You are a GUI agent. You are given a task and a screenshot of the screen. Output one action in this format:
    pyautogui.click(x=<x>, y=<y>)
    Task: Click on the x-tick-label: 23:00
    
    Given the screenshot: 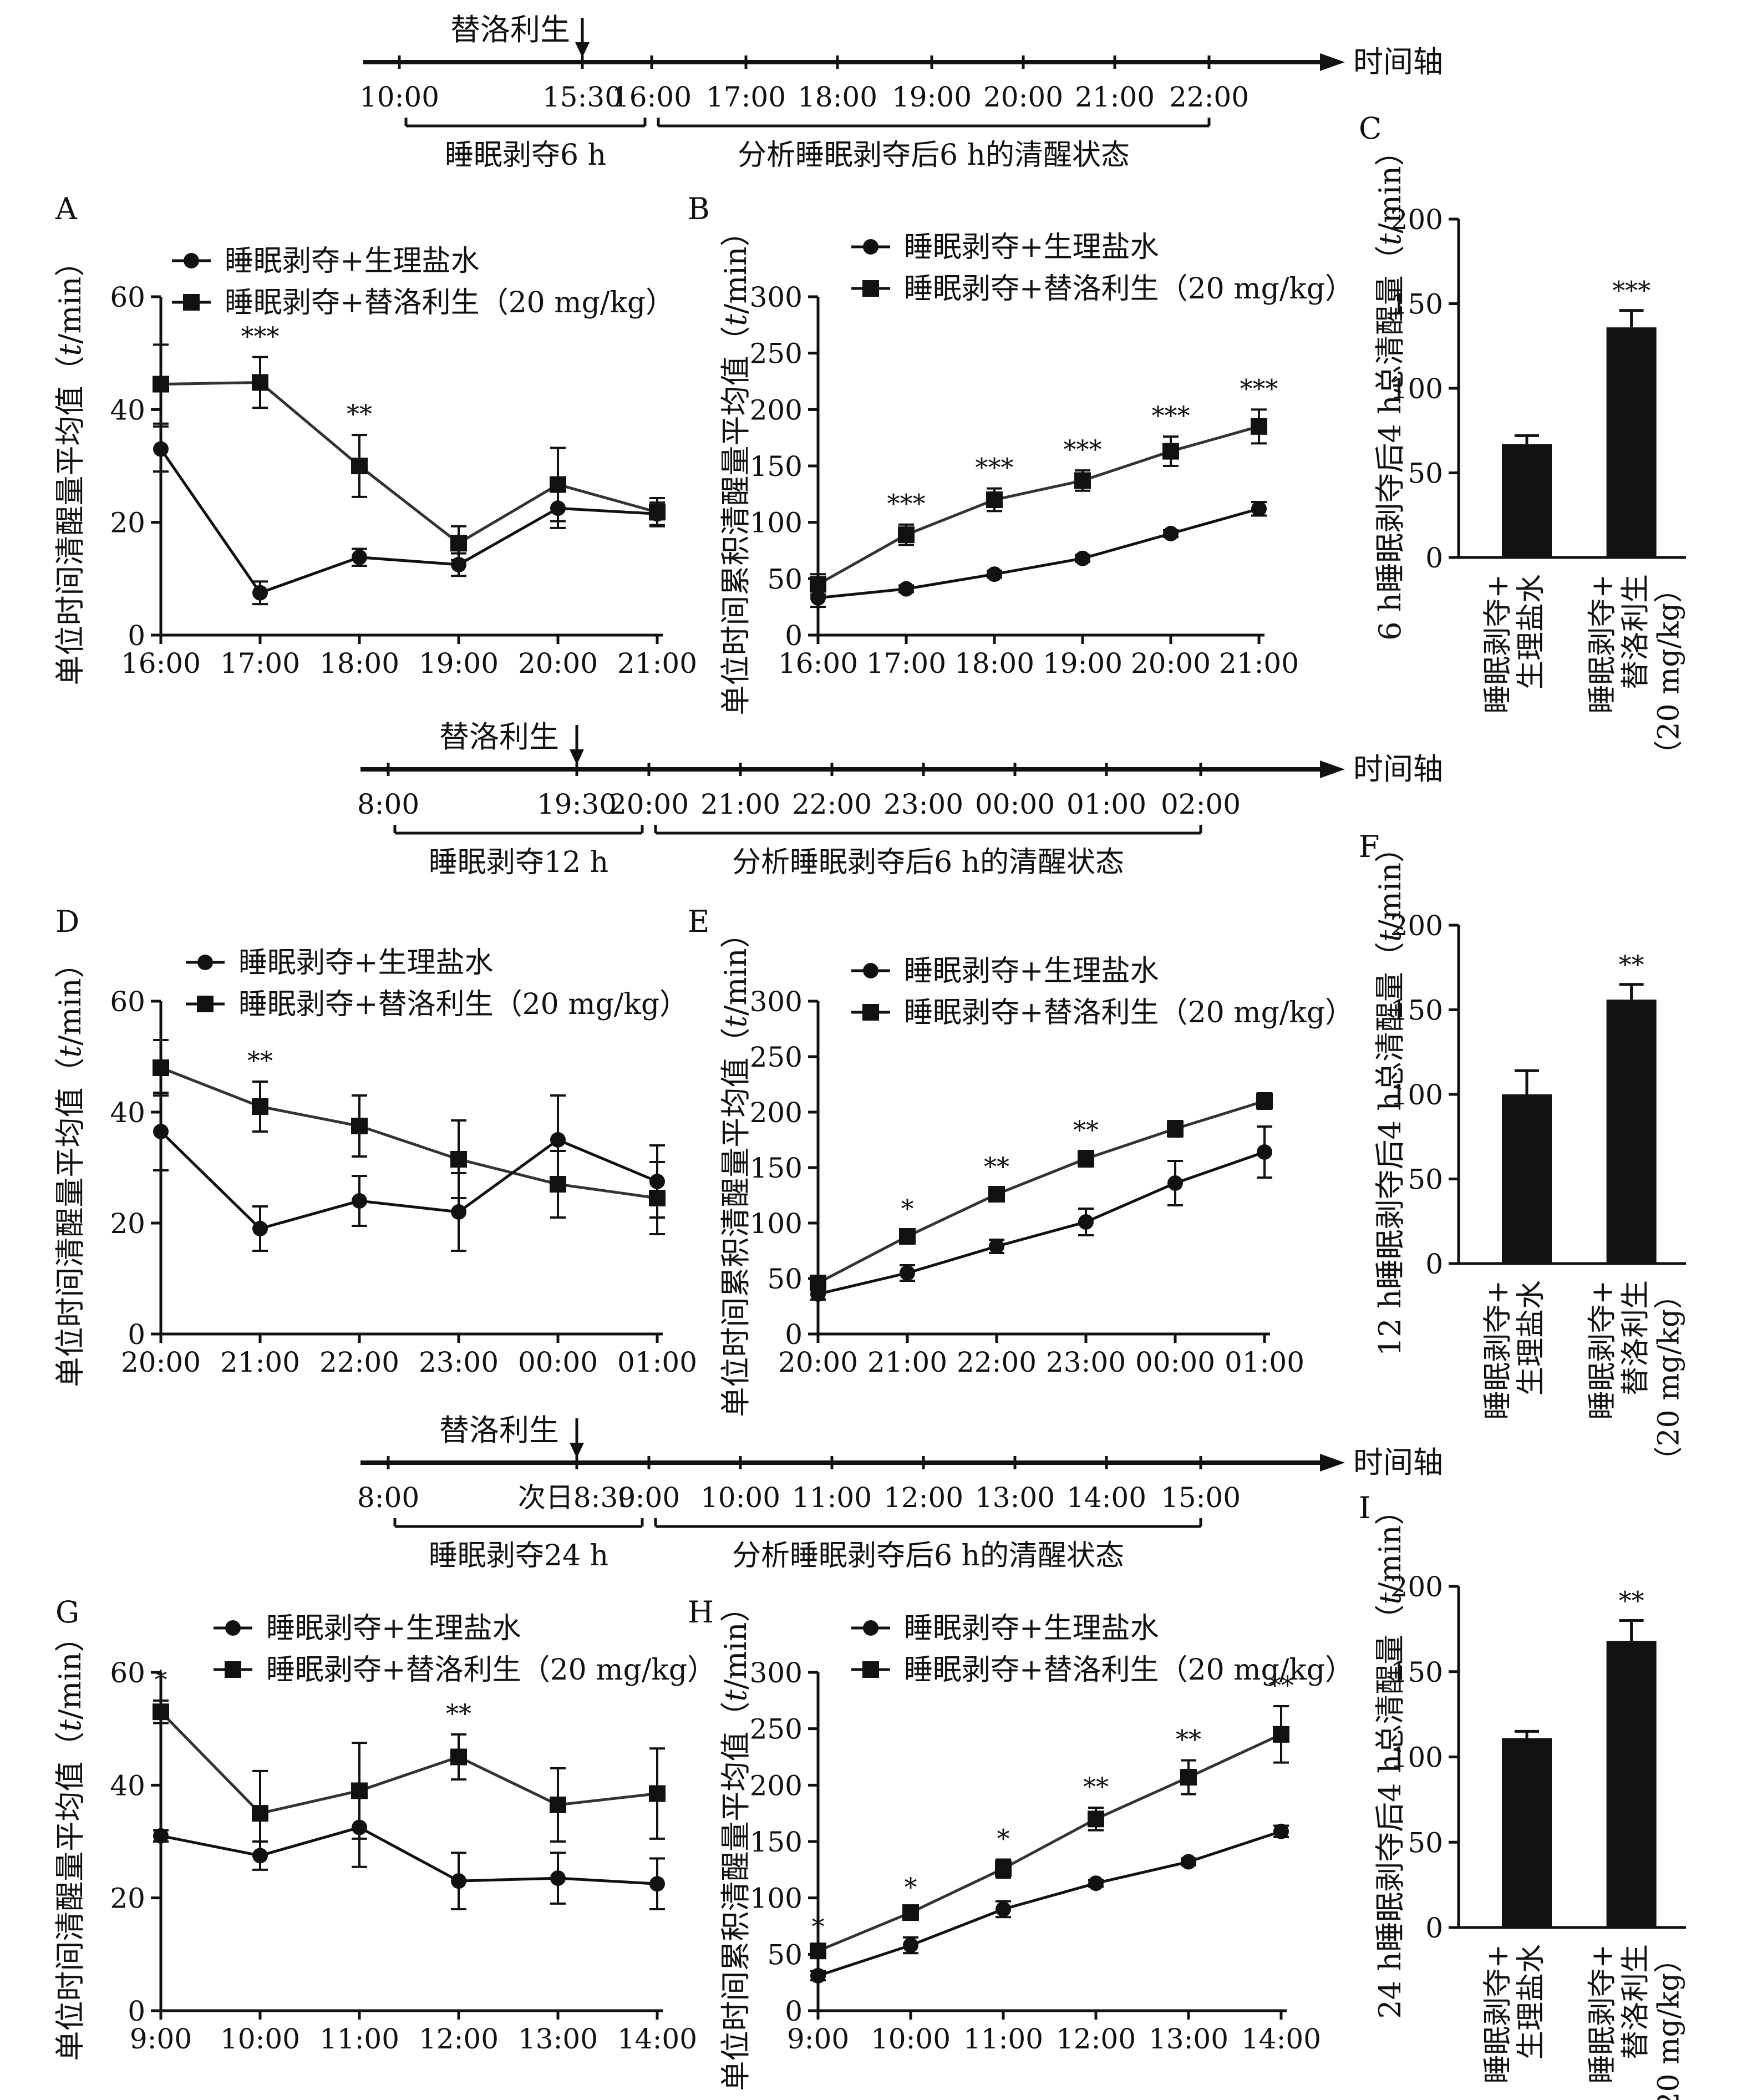 What is the action you would take?
    pyautogui.click(x=1086, y=1362)
    